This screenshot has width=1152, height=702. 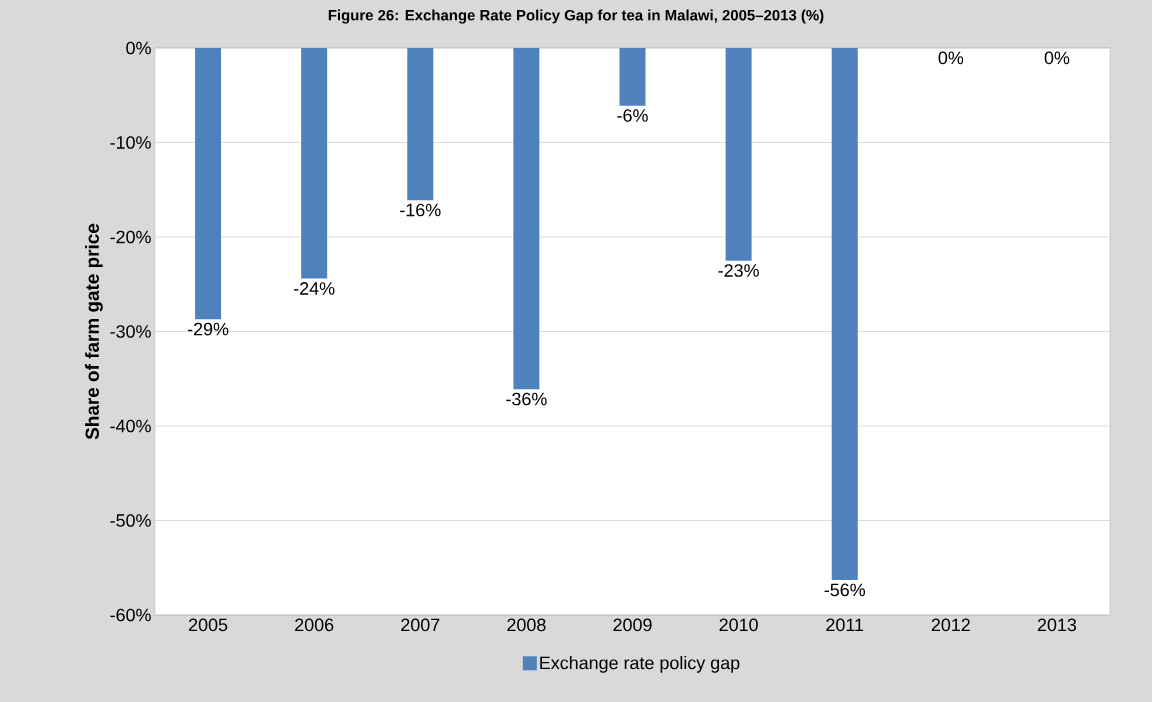 What do you see at coordinates (94, 331) in the screenshot?
I see `y-axis-title: Share of farm gate price` at bounding box center [94, 331].